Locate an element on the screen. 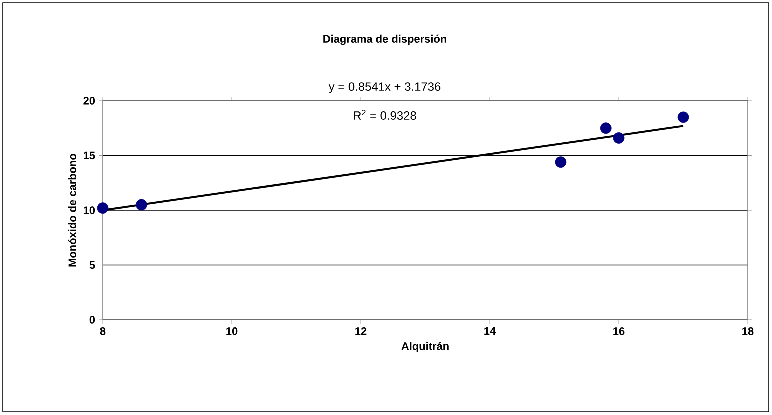 This screenshot has width=772, height=415. x-tick-label: 14 is located at coordinates (490, 332).